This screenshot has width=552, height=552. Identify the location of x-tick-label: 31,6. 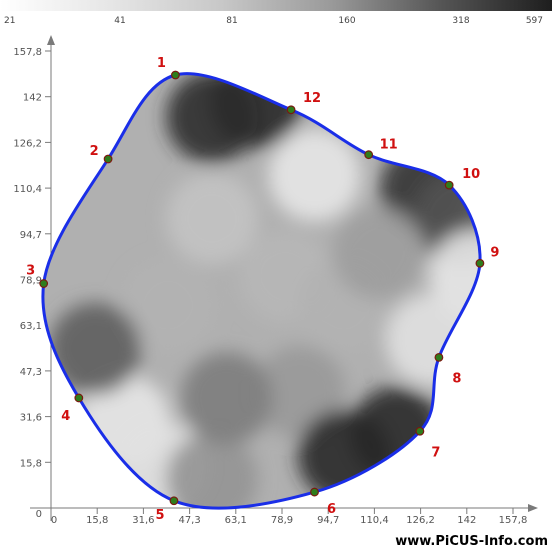
(143, 520).